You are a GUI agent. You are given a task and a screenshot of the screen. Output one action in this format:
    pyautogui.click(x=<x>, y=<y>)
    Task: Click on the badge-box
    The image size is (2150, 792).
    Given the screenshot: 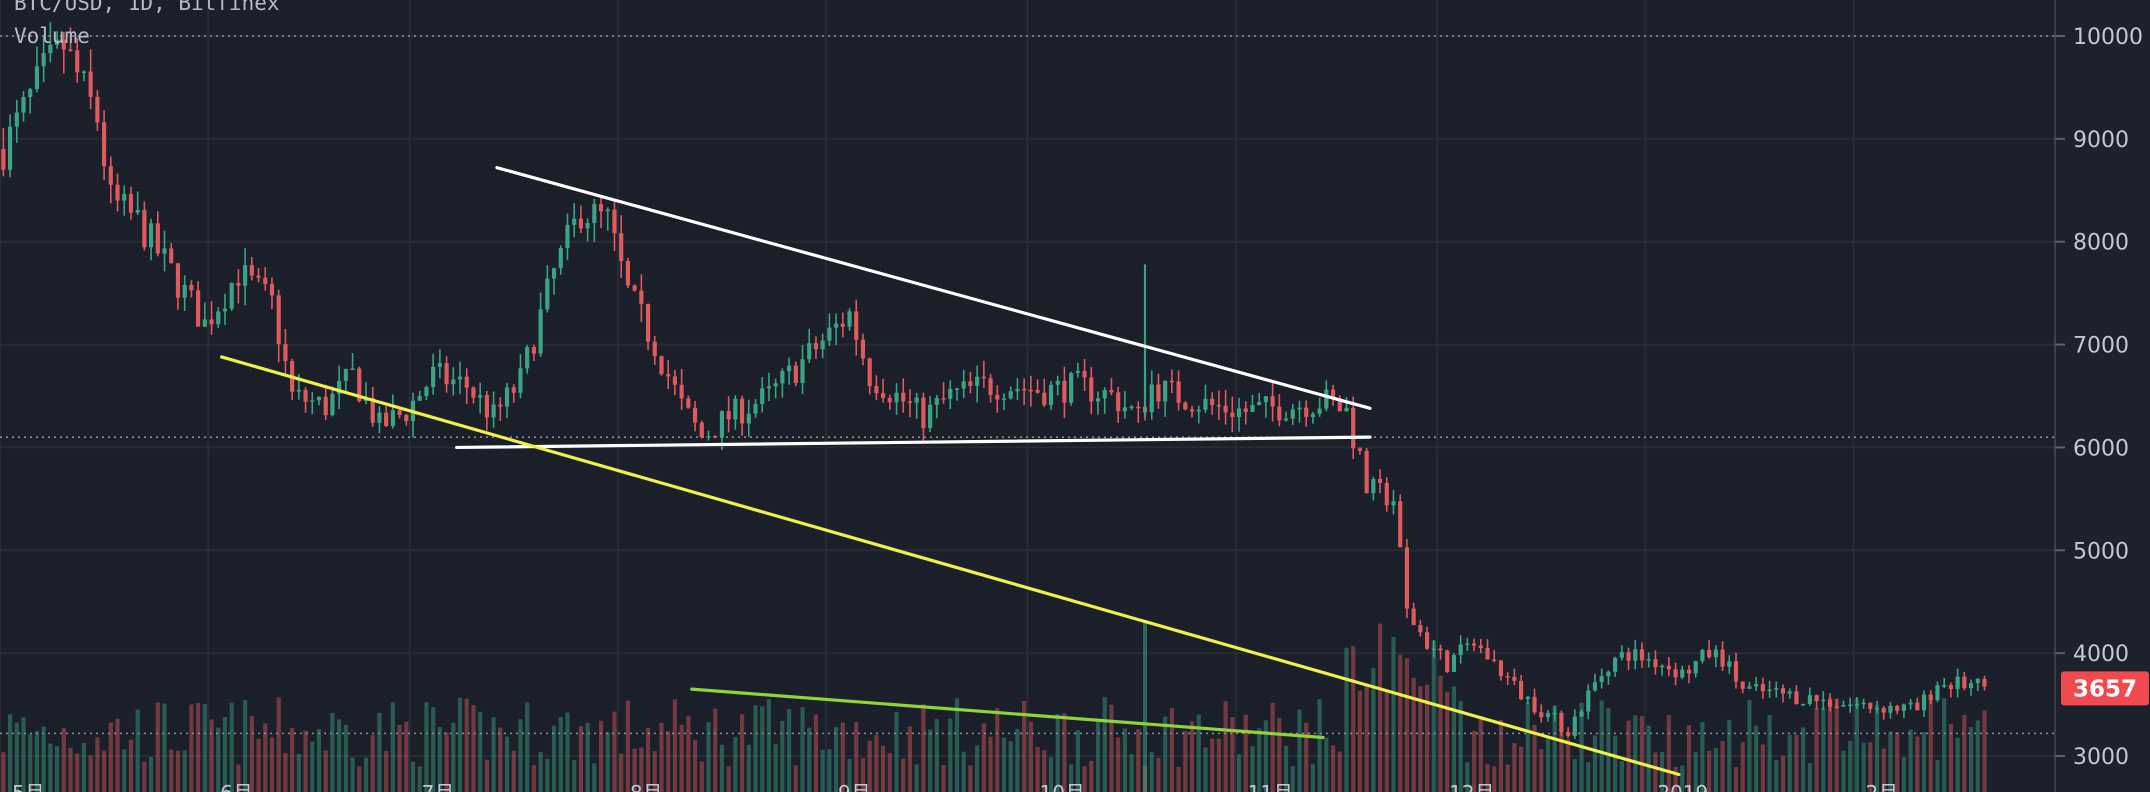 What is the action you would take?
    pyautogui.click(x=2105, y=688)
    